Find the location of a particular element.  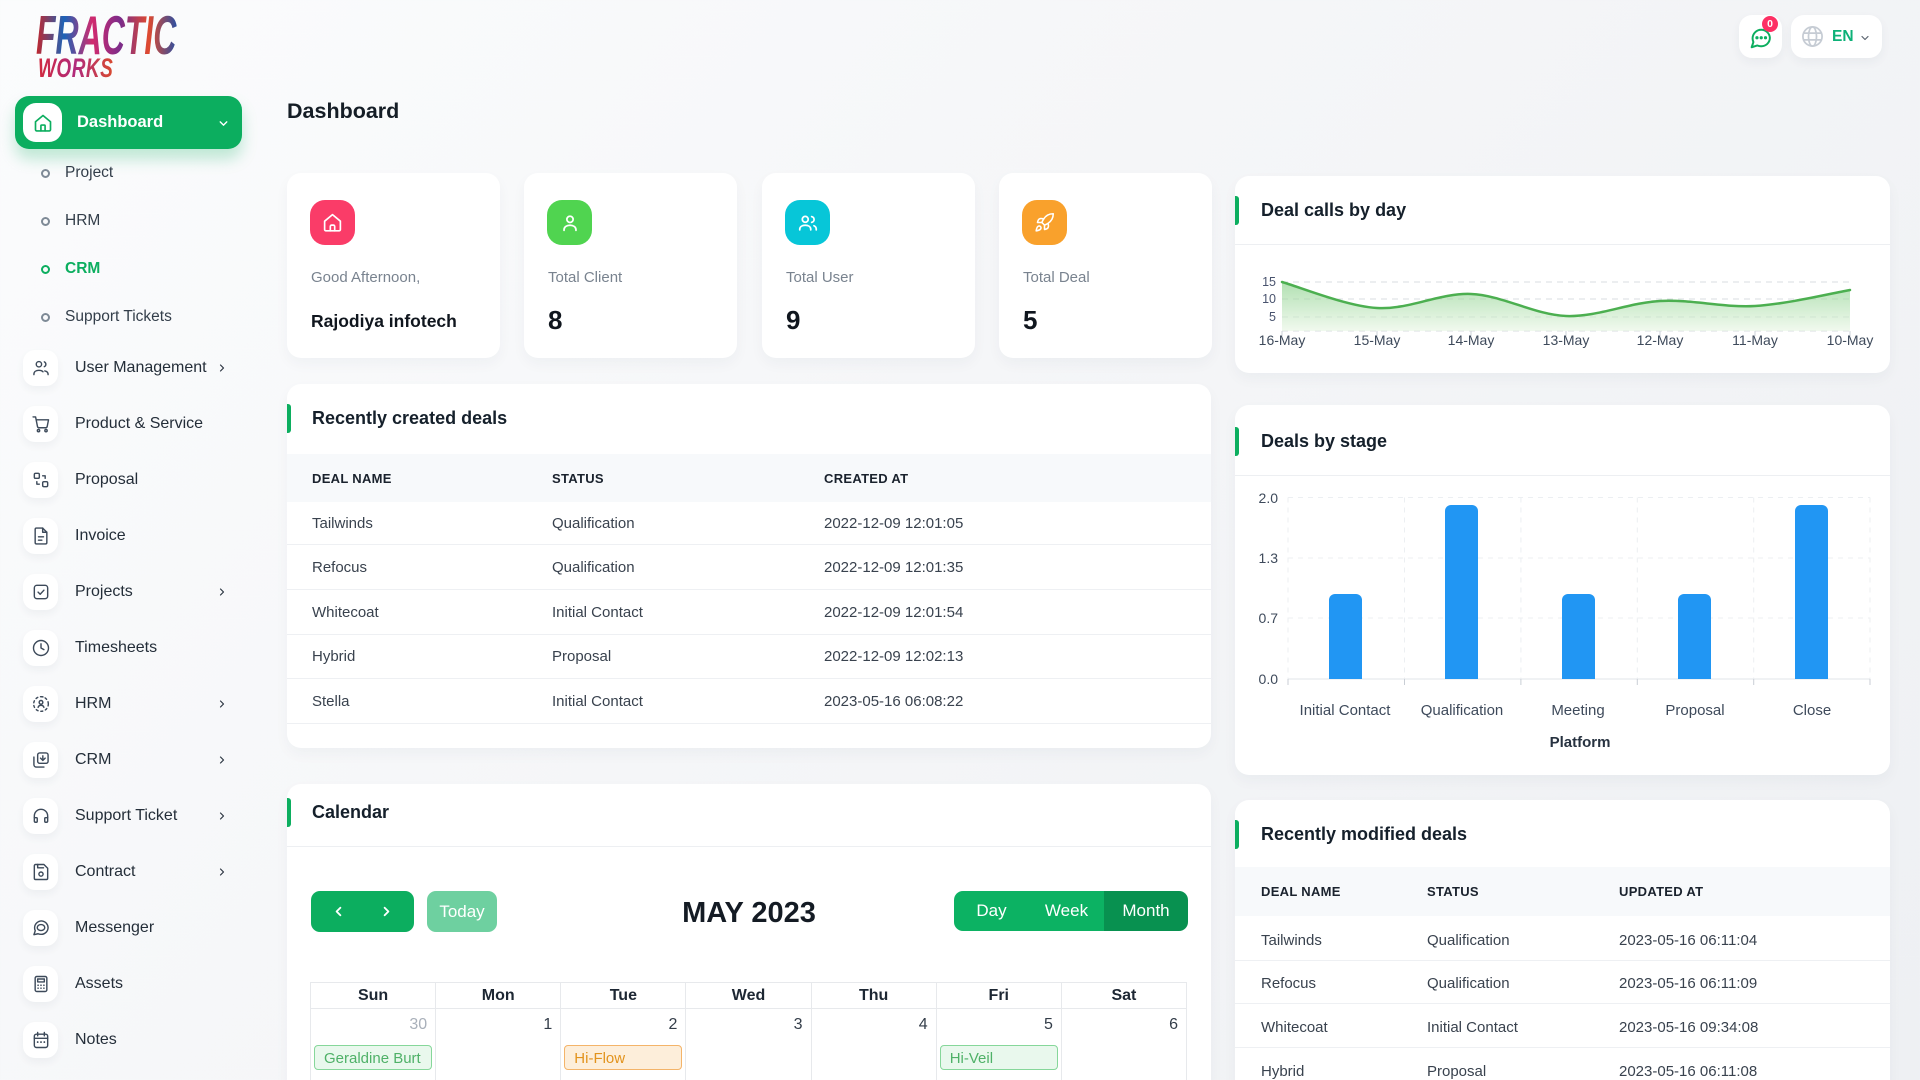

svg-text: WORKS is located at coordinates (75, 68).